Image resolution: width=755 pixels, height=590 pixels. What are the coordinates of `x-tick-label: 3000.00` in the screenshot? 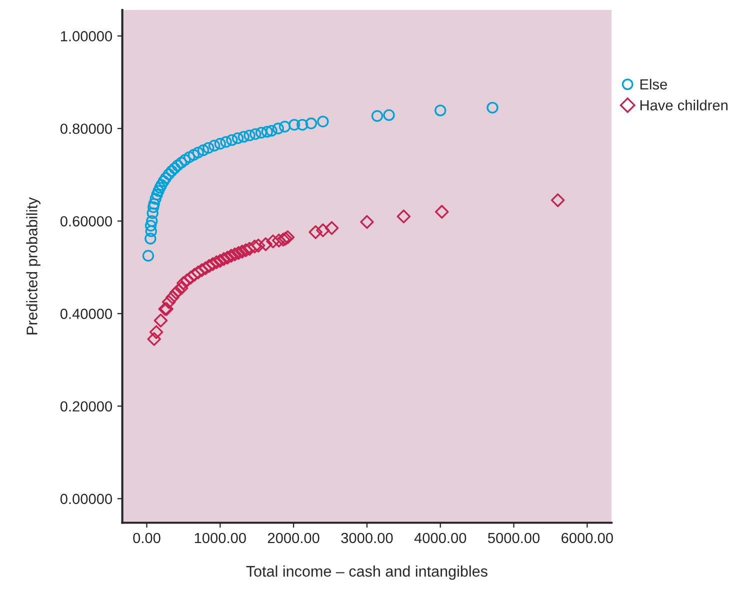 It's located at (367, 538).